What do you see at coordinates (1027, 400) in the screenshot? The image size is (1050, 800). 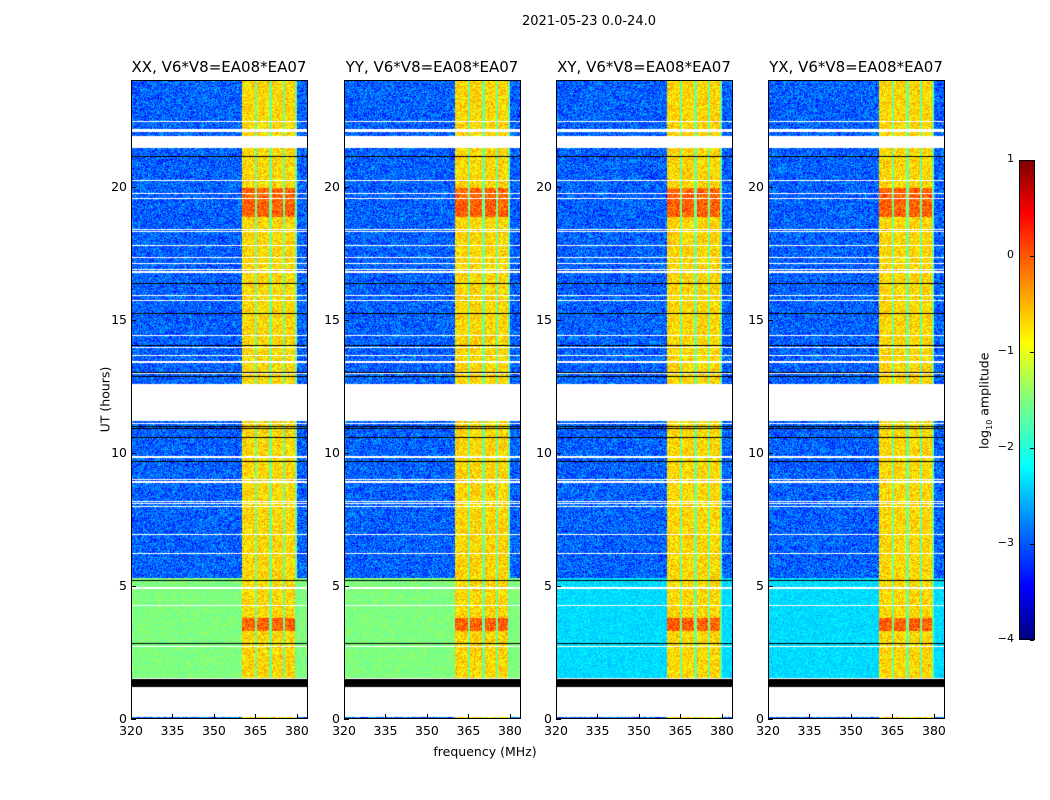 I see `colorbar` at bounding box center [1027, 400].